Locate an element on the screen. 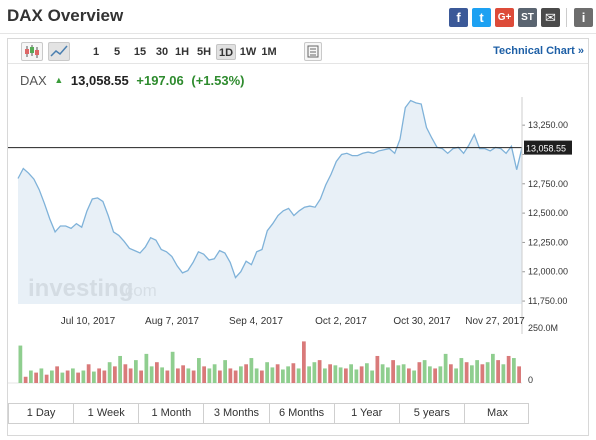 The height and width of the screenshot is (440, 596). quote-change: +197.06 is located at coordinates (160, 80).